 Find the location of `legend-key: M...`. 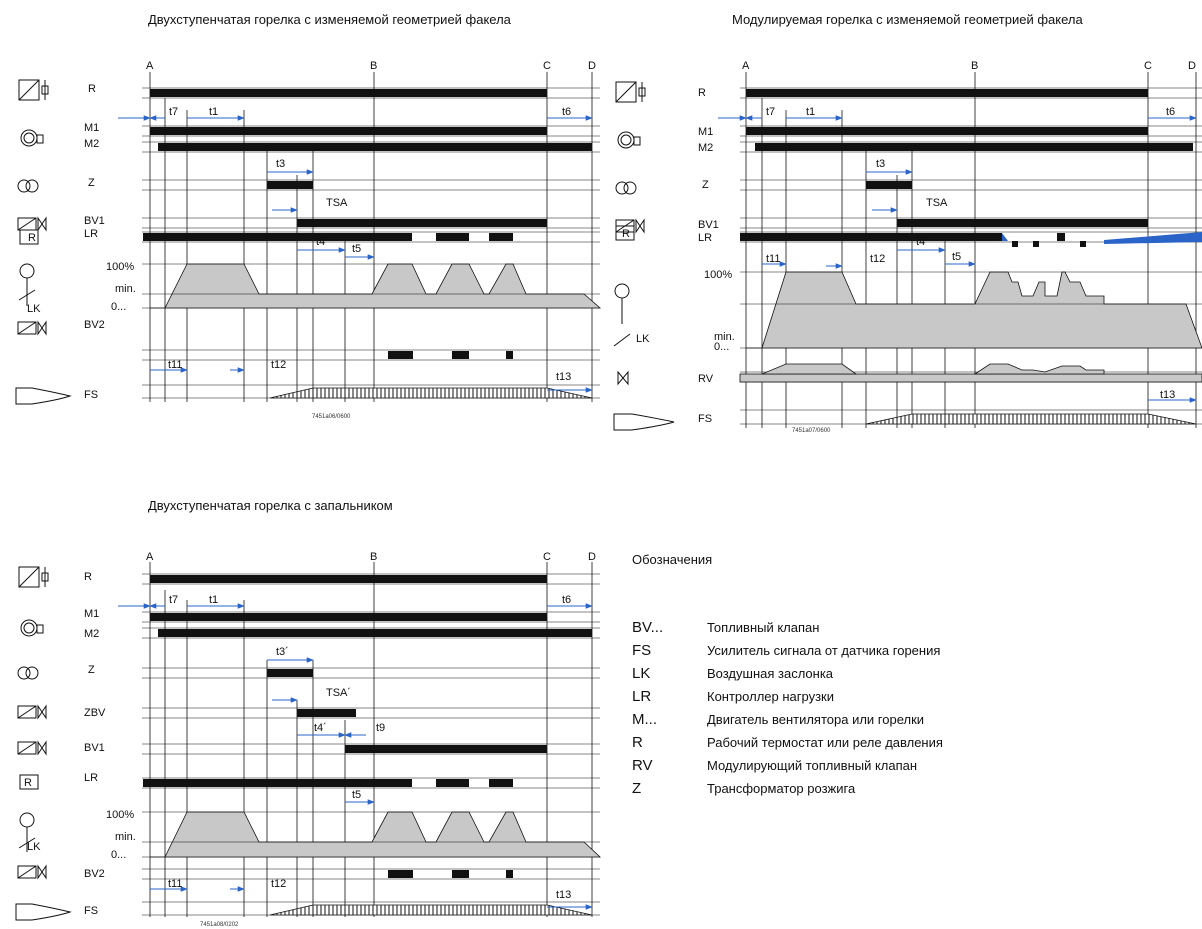

legend-key: M... is located at coordinates (644, 719).